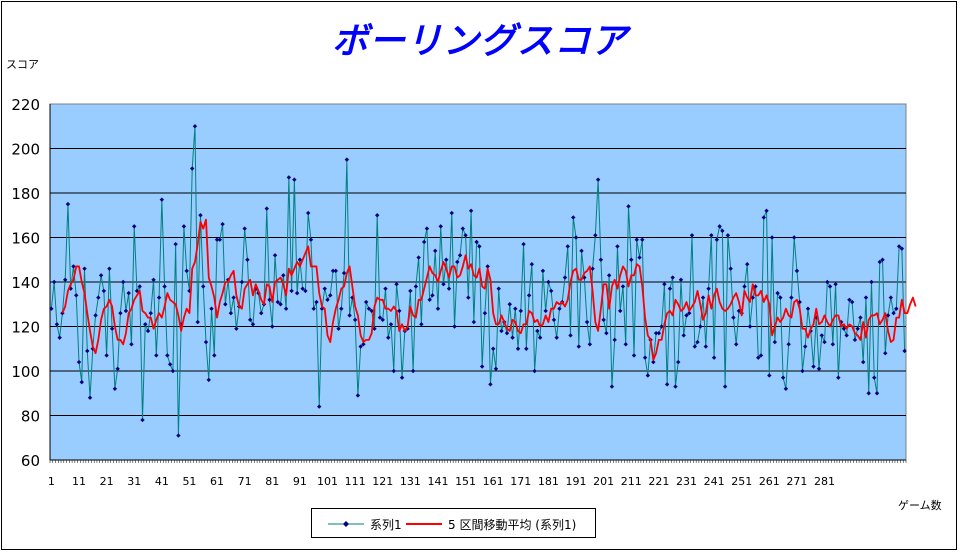 This screenshot has width=960, height=553. I want to click on x-tick-label: 21, so click(107, 481).